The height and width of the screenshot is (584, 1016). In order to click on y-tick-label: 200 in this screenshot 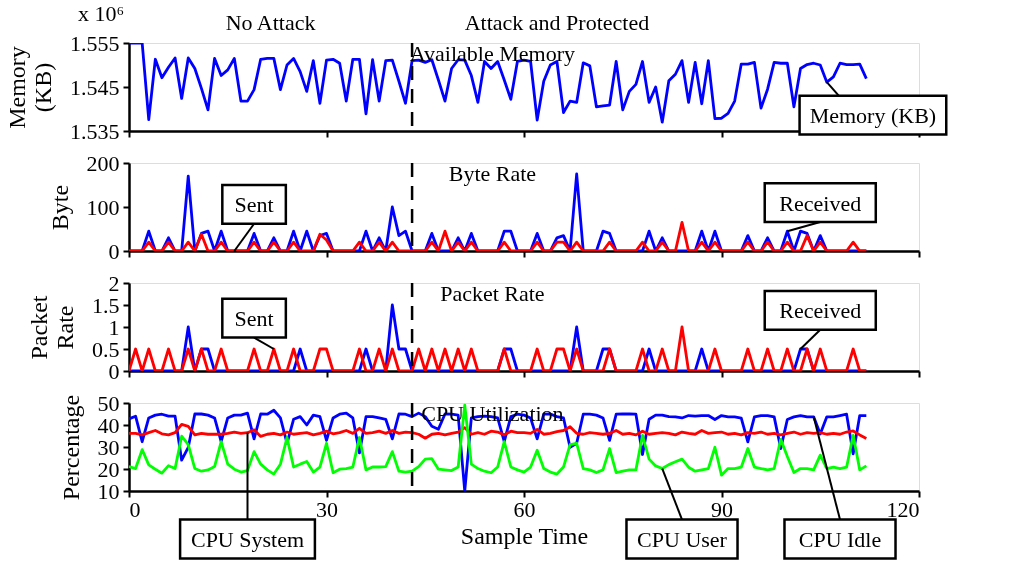, I will do `click(103, 163)`.